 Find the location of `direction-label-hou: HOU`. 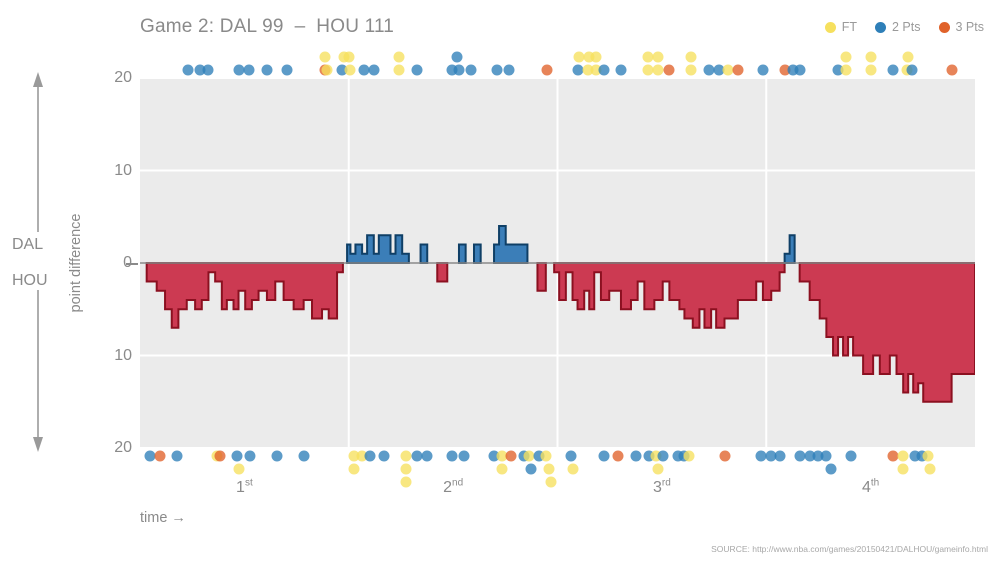

direction-label-hou: HOU is located at coordinates (30, 280).